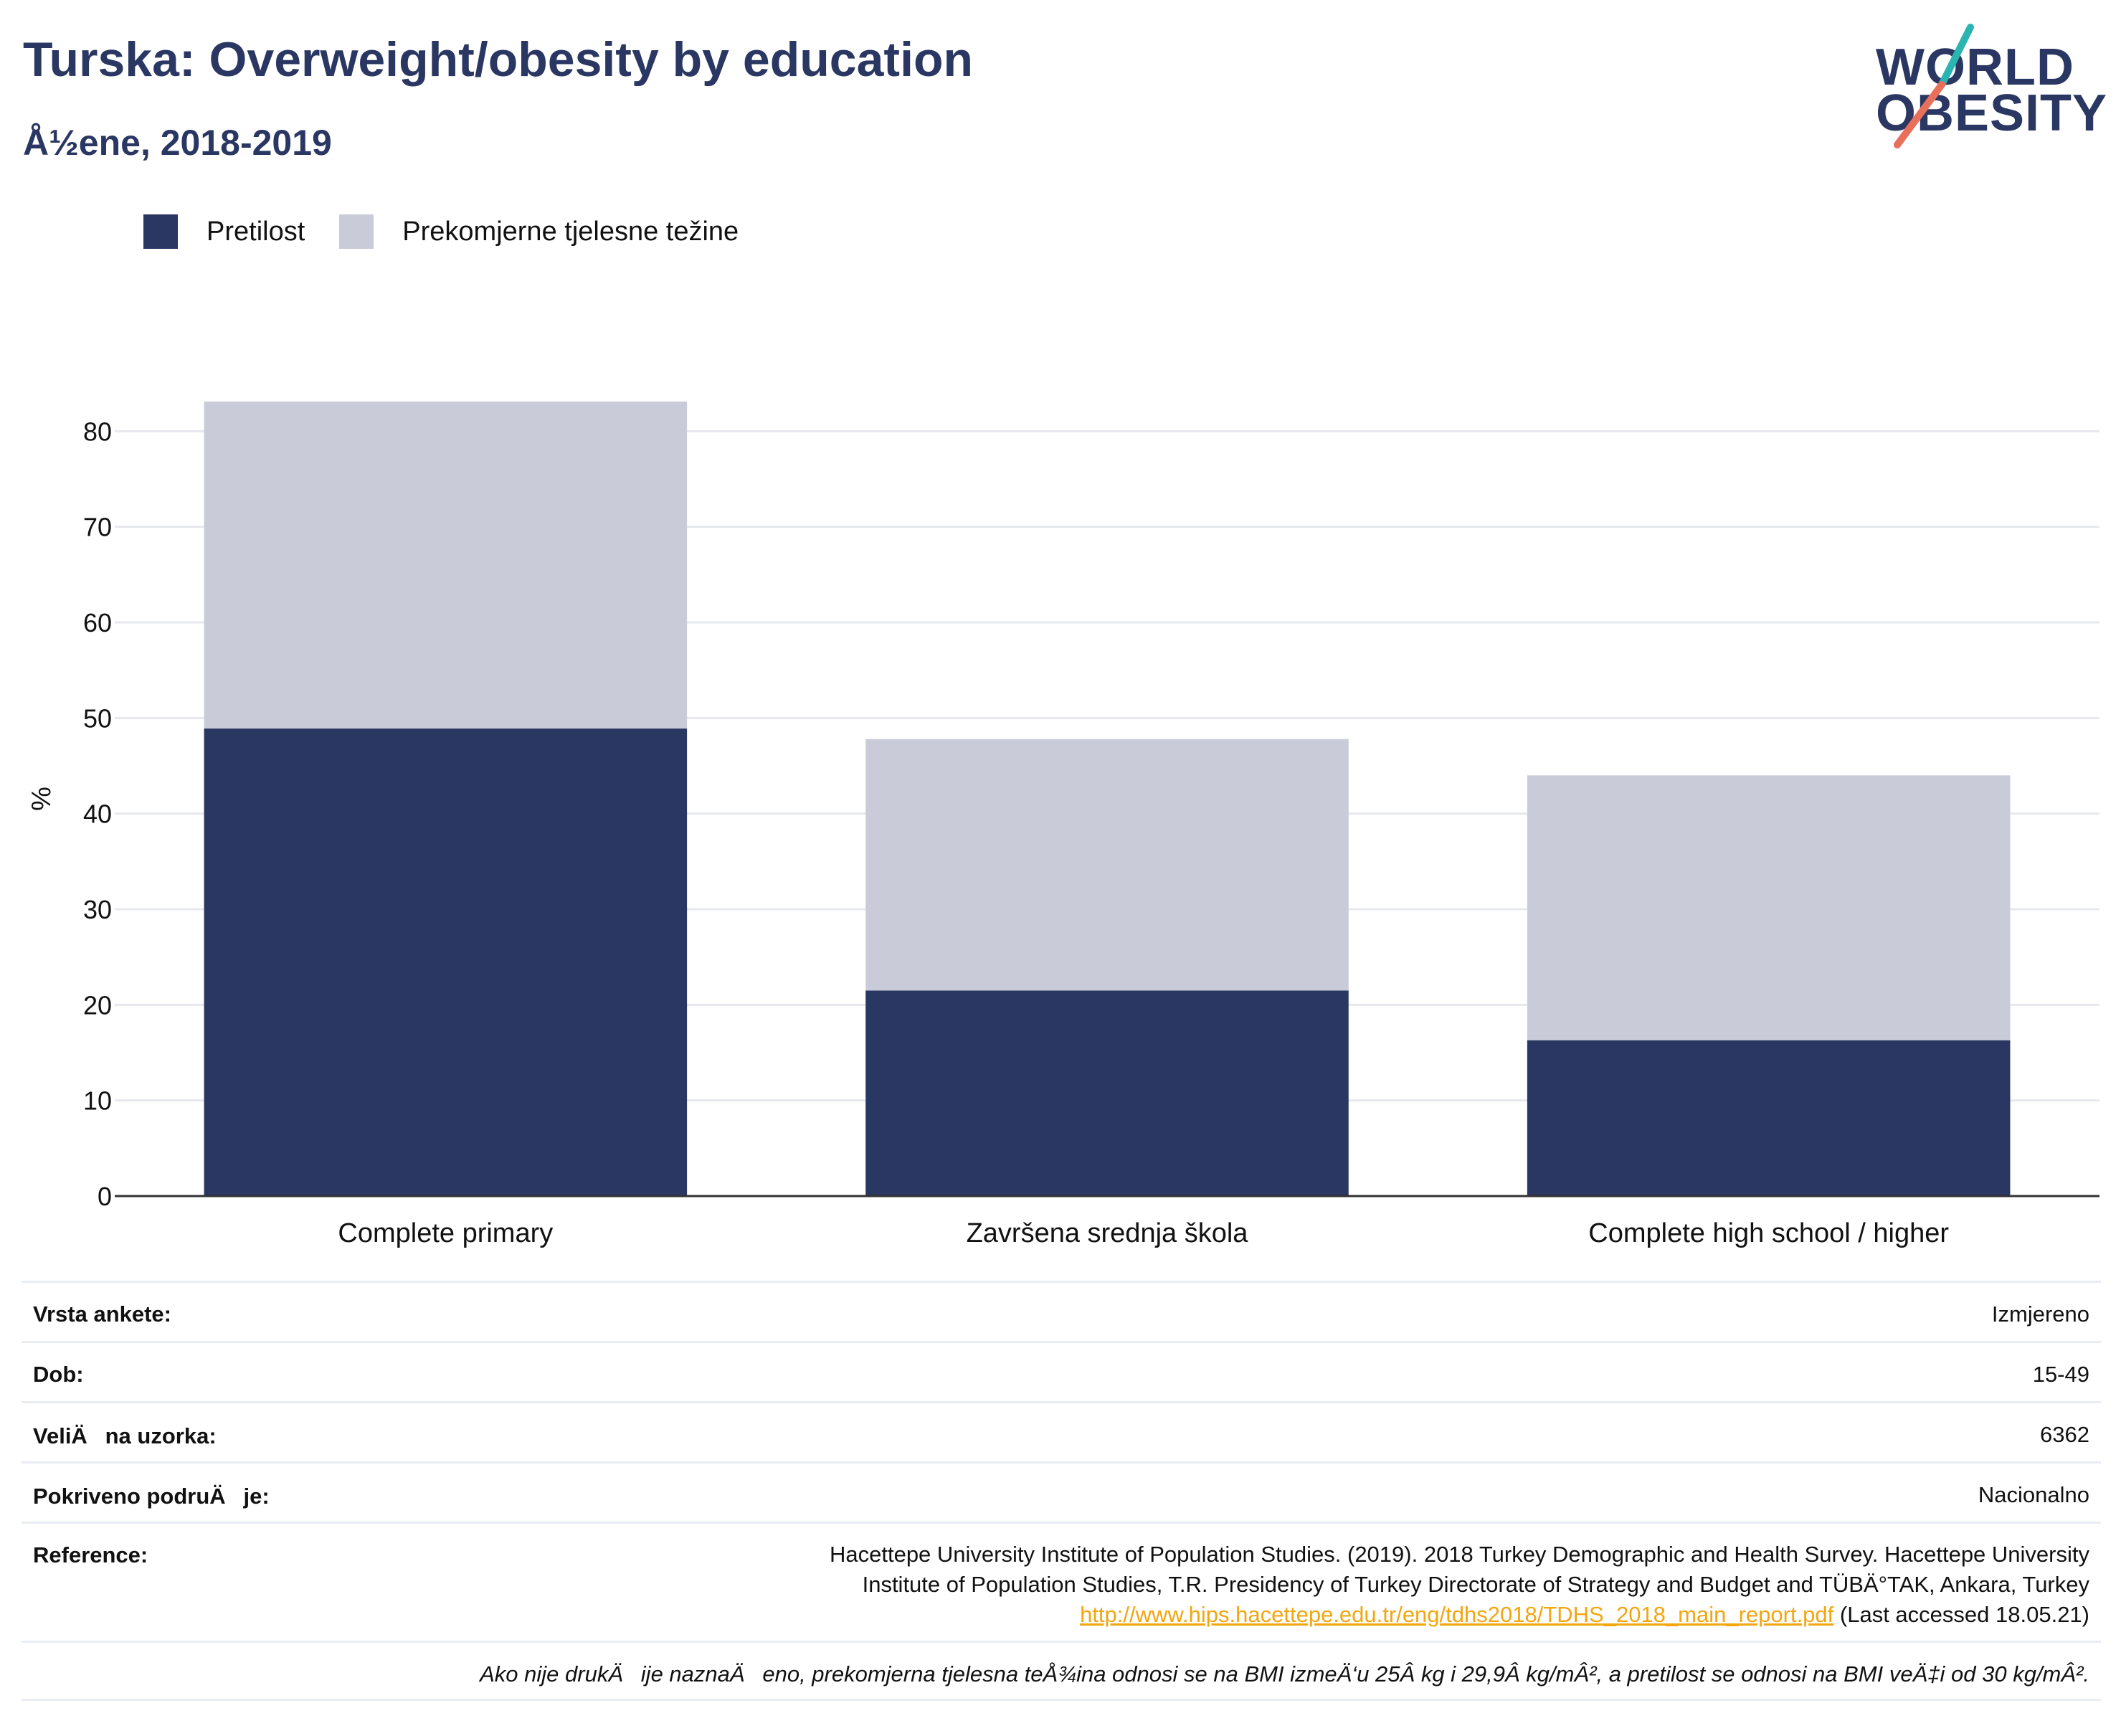  I want to click on info-value: Nacionalno, so click(2033, 1495).